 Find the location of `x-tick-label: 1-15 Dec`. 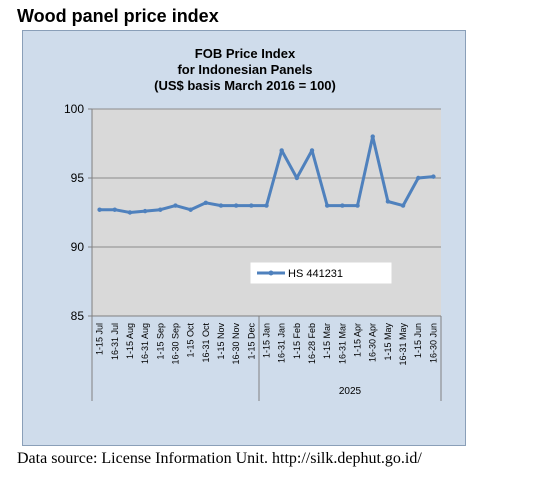

x-tick-label: 1-15 Dec is located at coordinates (251, 341).